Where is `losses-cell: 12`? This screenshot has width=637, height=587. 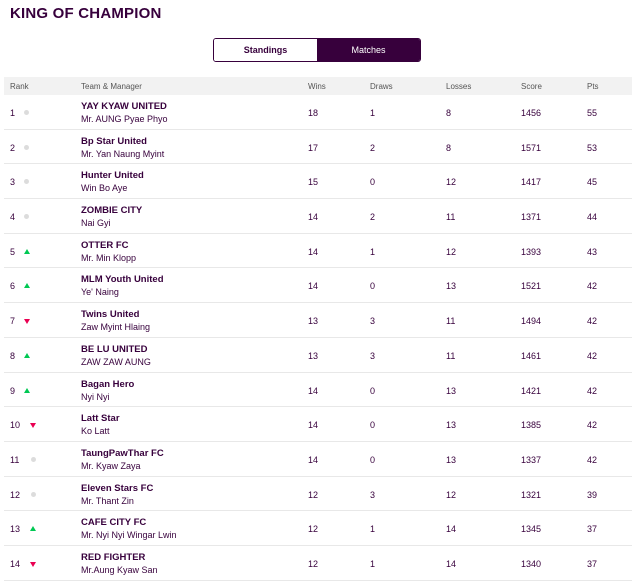 losses-cell: 12 is located at coordinates (451, 494).